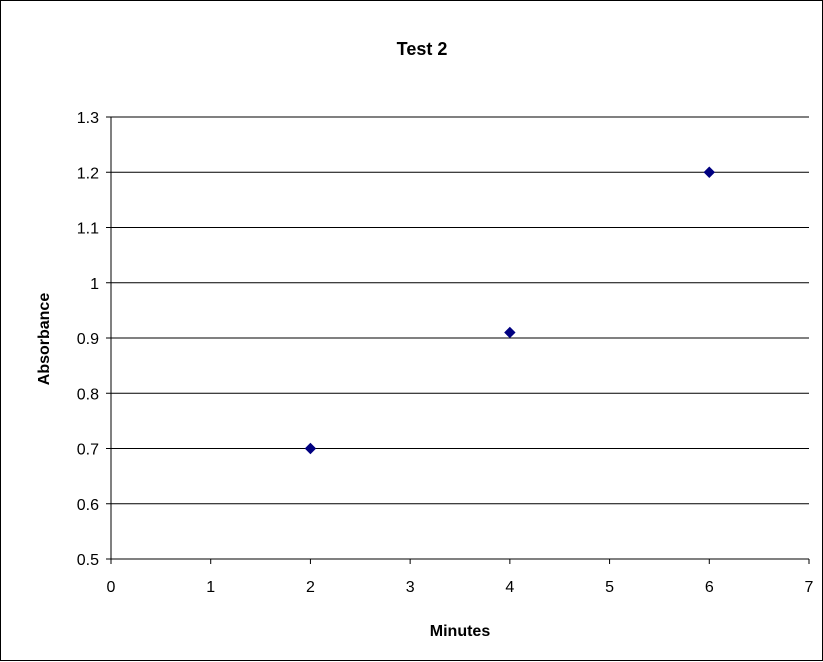  Describe the element at coordinates (88, 394) in the screenshot. I see `y-tick-label: 0.8` at that location.